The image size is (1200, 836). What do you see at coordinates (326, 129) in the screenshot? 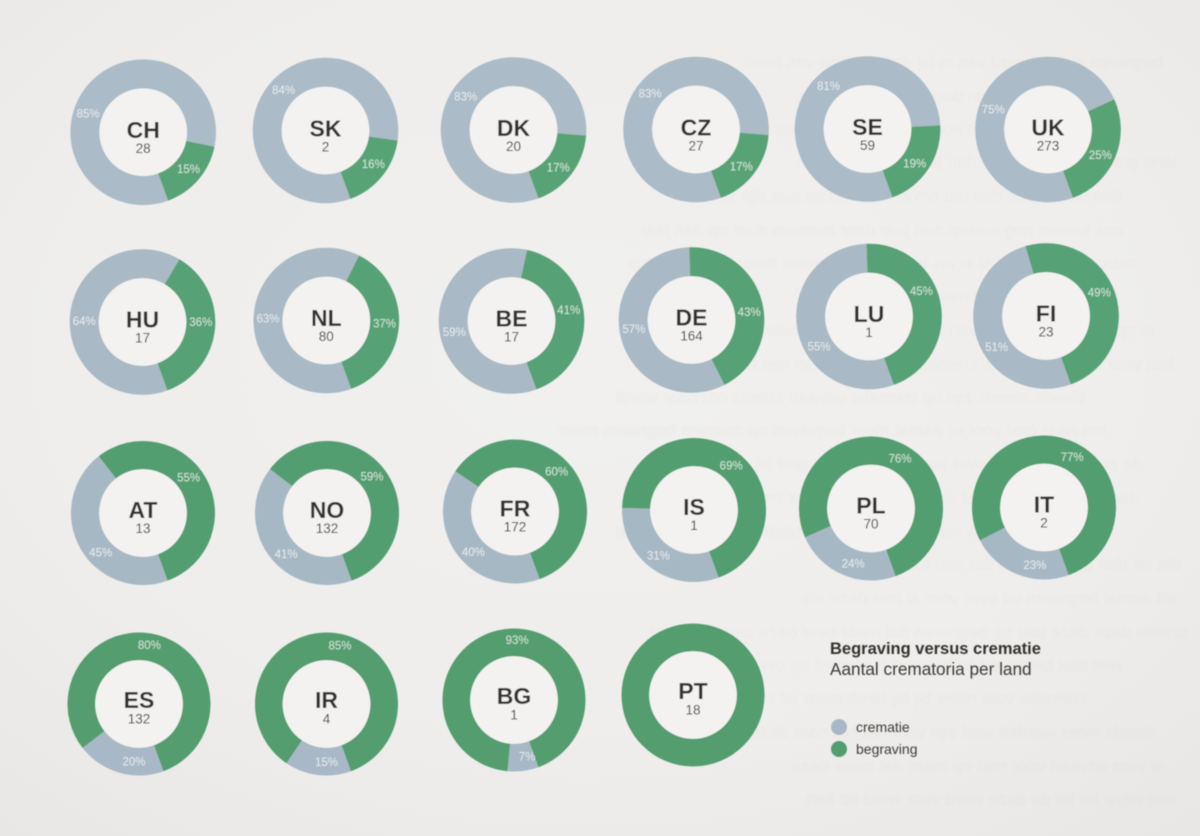
I see `svg-text: SK` at bounding box center [326, 129].